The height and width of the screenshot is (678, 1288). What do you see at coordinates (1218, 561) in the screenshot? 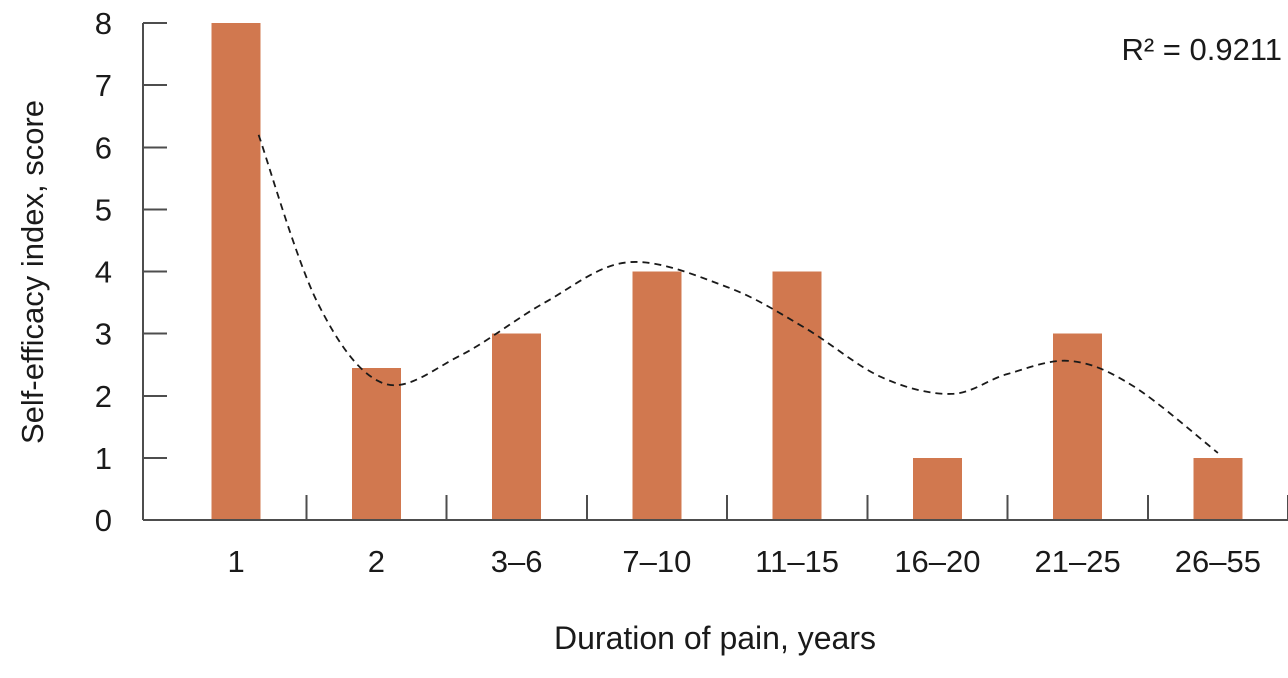
I see `x-category-label-26–55: 26–55` at bounding box center [1218, 561].